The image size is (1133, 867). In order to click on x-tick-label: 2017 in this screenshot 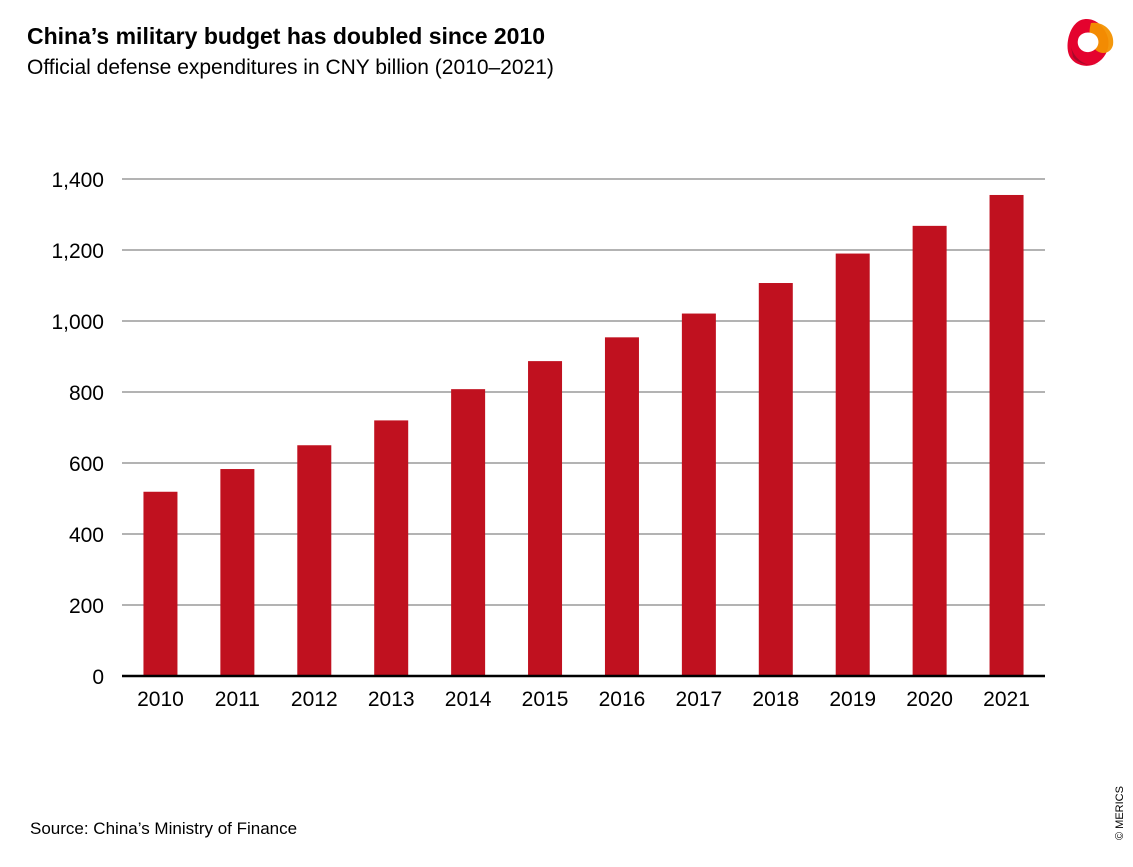, I will do `click(699, 699)`.